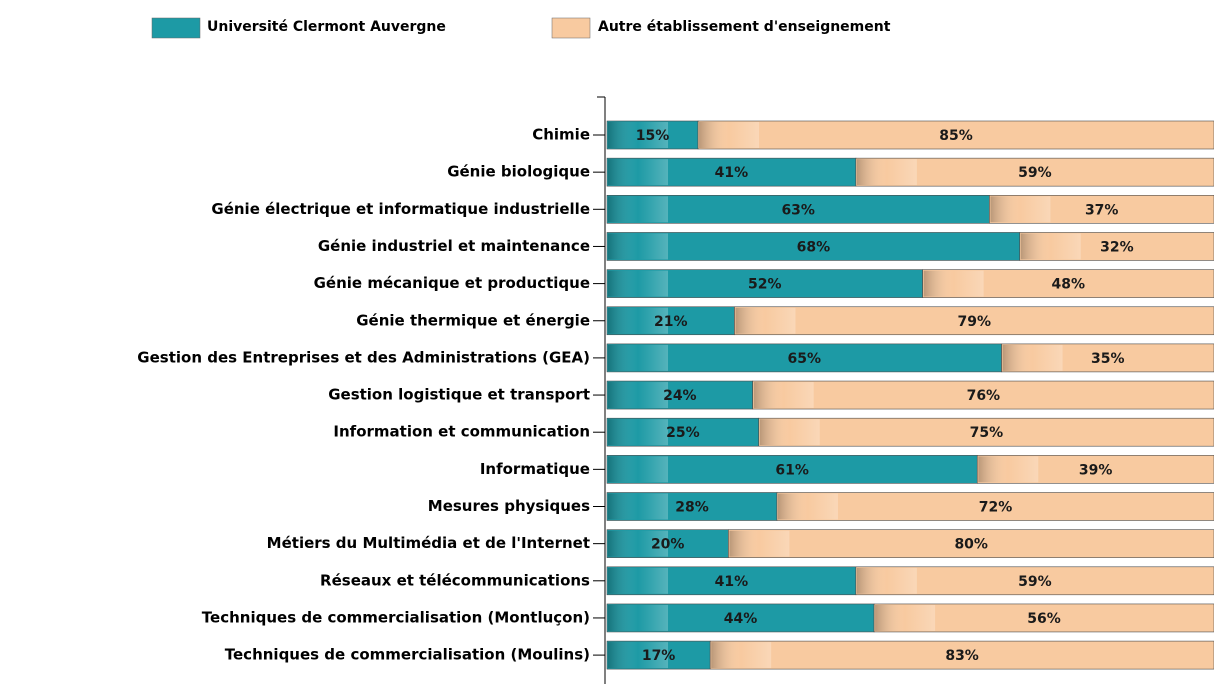 This screenshot has width=1214, height=684. Describe the element at coordinates (1096, 470) in the screenshot. I see `value-label: 39%` at that location.